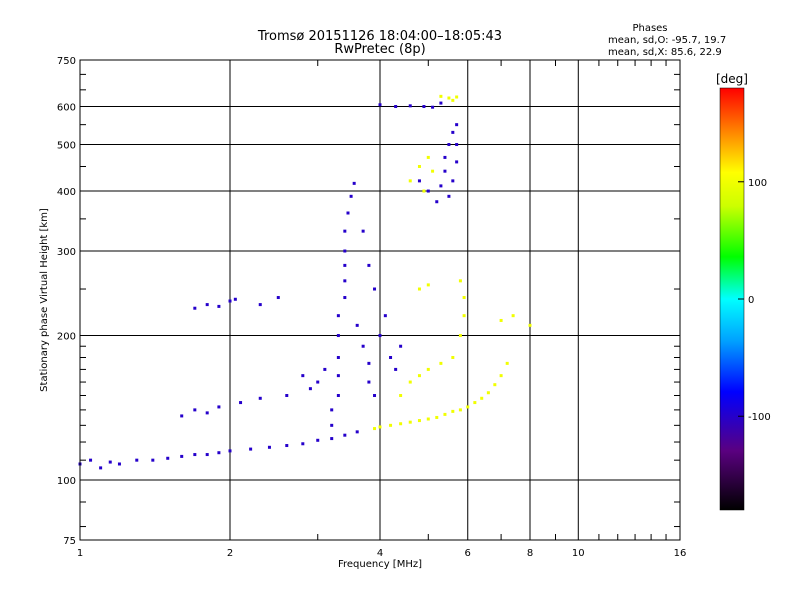  Describe the element at coordinates (379, 36) in the screenshot. I see `chart-title: Tromsø 20151126 18:04:00–18:05:43` at that location.